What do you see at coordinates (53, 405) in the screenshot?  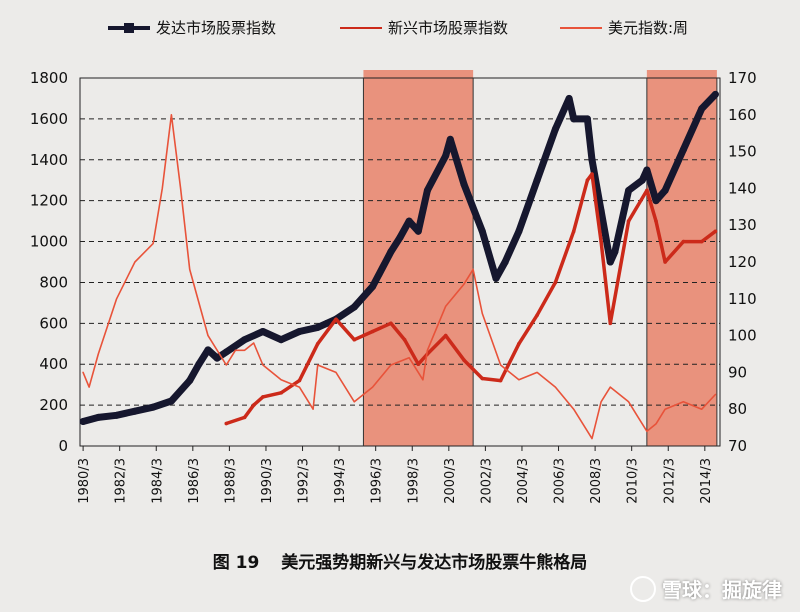 I see `y-left-tick-label: 200` at bounding box center [53, 405].